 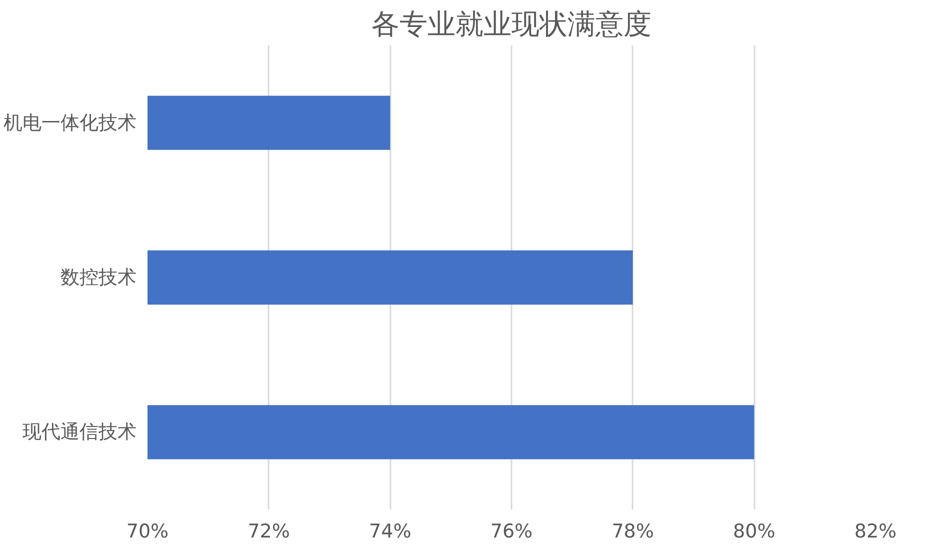 I want to click on x-tick-label: 78%, so click(x=633, y=531).